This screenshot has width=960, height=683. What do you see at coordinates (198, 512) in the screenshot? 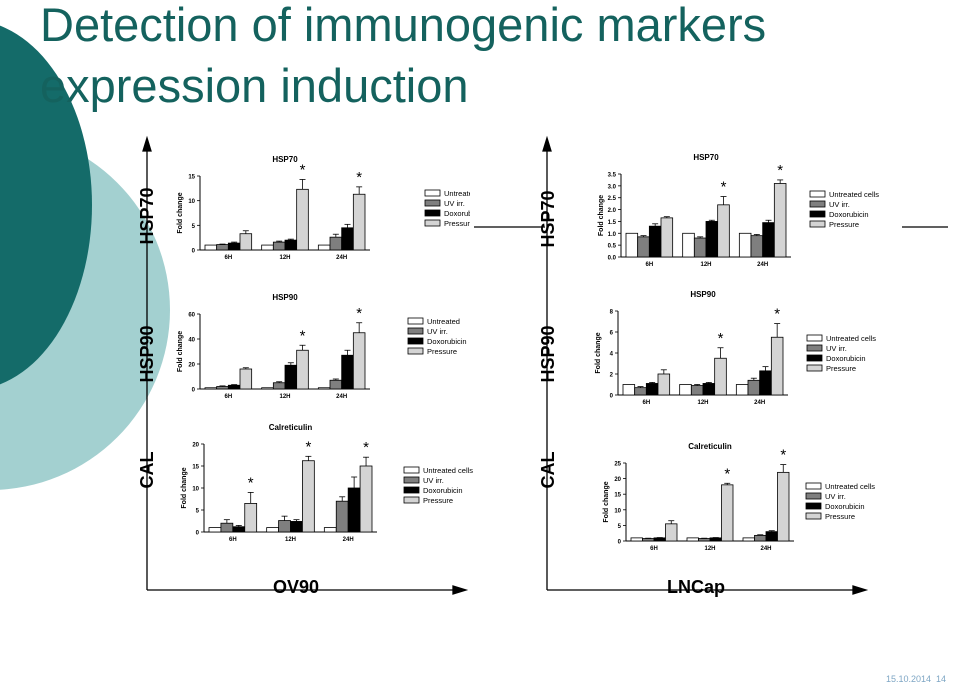
I see `y-tick-label: 5` at bounding box center [198, 512].